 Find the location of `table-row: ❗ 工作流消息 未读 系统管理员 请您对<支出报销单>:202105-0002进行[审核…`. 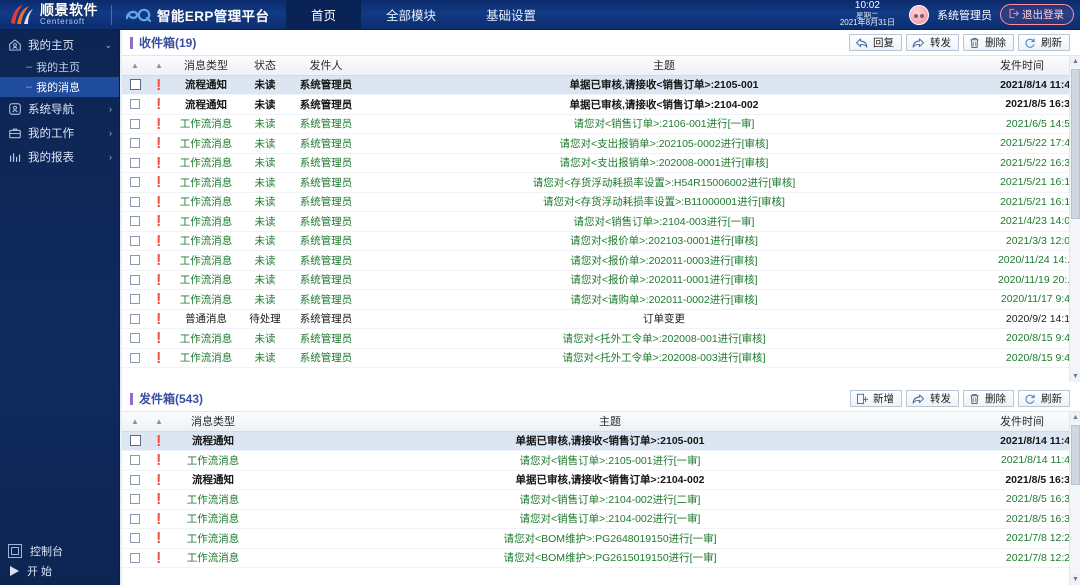

table-row: ❗ 工作流消息 未读 系统管理员 请您对<支出报销单>:202105-0002进行[审核… is located at coordinates (601, 143).